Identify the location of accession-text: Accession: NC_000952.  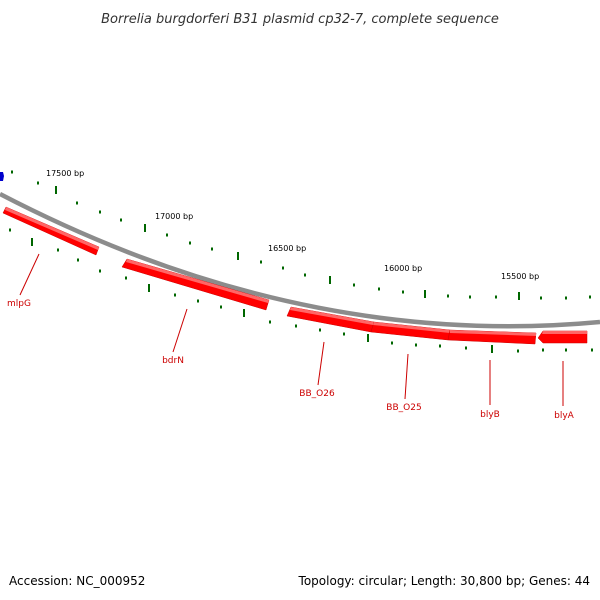
(77, 581).